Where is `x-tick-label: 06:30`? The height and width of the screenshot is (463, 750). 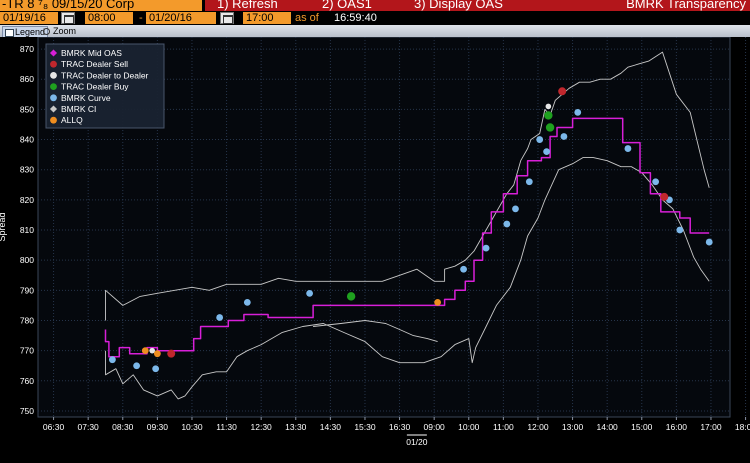 x-tick-label: 06:30 is located at coordinates (54, 427).